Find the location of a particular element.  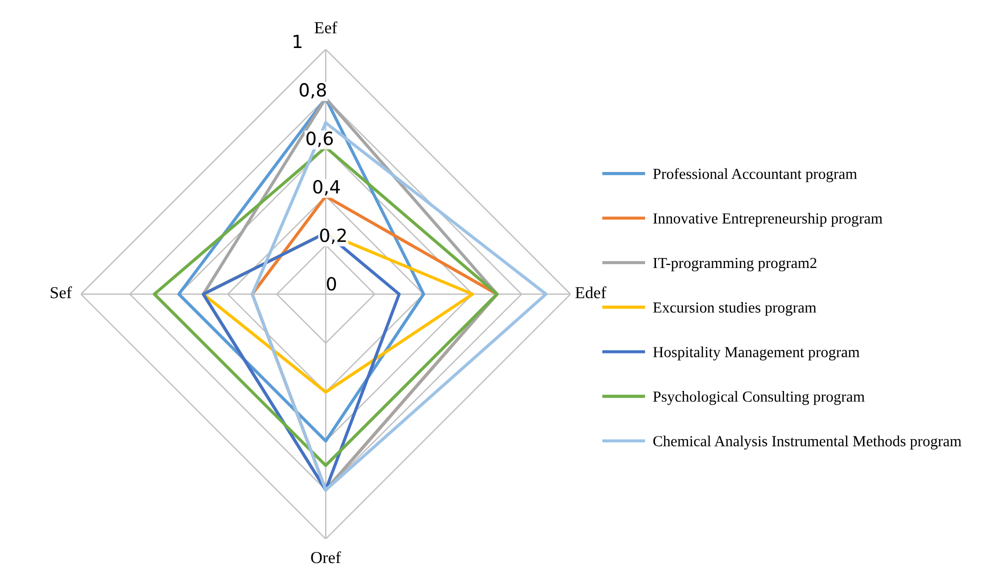

y-tick-label: 1 is located at coordinates (298, 41).